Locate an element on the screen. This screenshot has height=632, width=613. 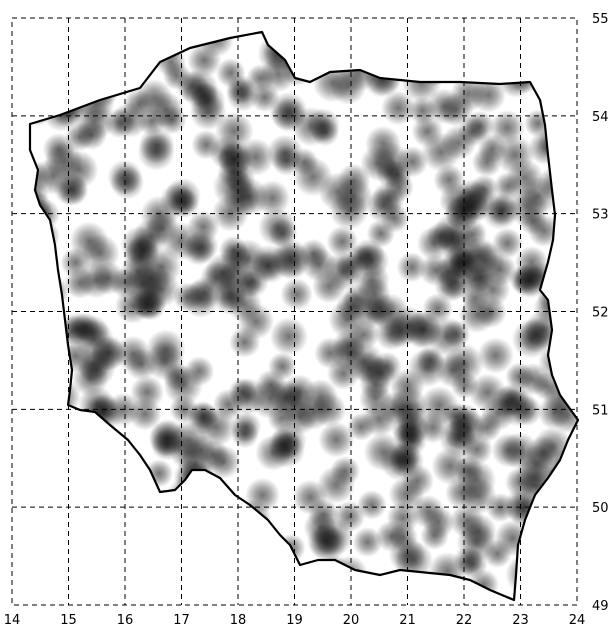
y-tick-label: 51 is located at coordinates (600, 410).